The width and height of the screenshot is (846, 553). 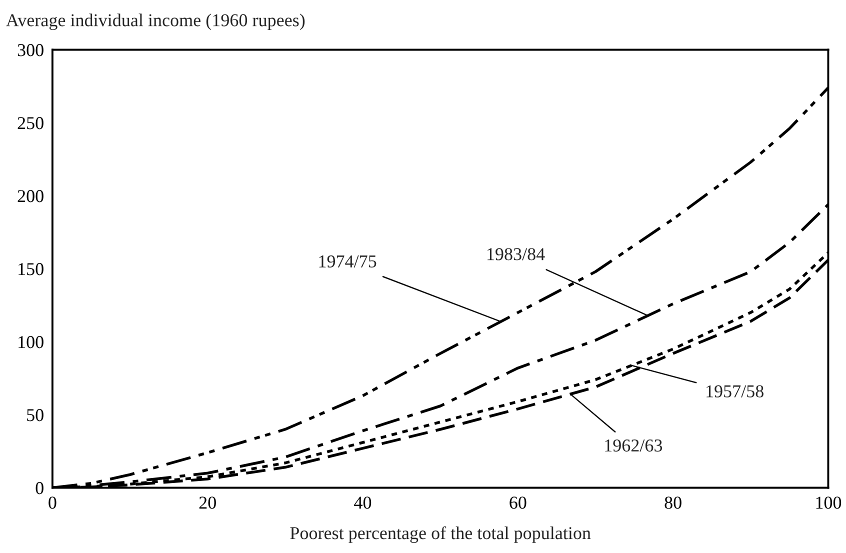 What do you see at coordinates (735, 391) in the screenshot?
I see `annotation: 1957/58` at bounding box center [735, 391].